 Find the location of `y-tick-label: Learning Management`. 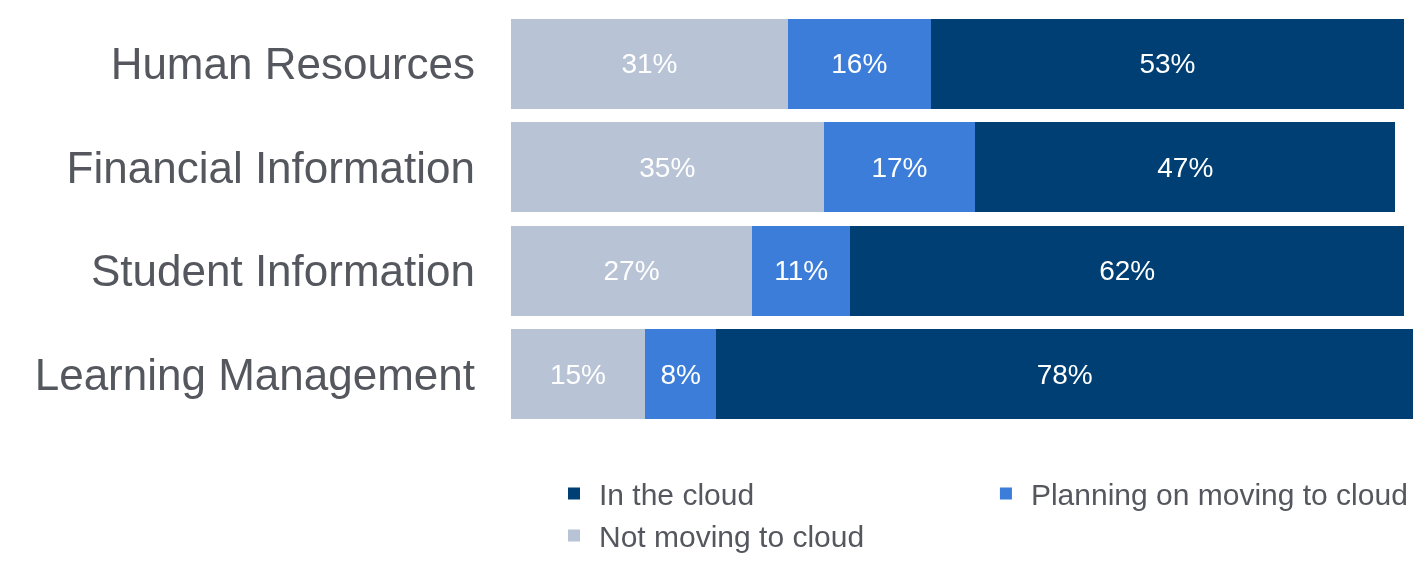

y-tick-label: Learning Management is located at coordinates (254, 374).